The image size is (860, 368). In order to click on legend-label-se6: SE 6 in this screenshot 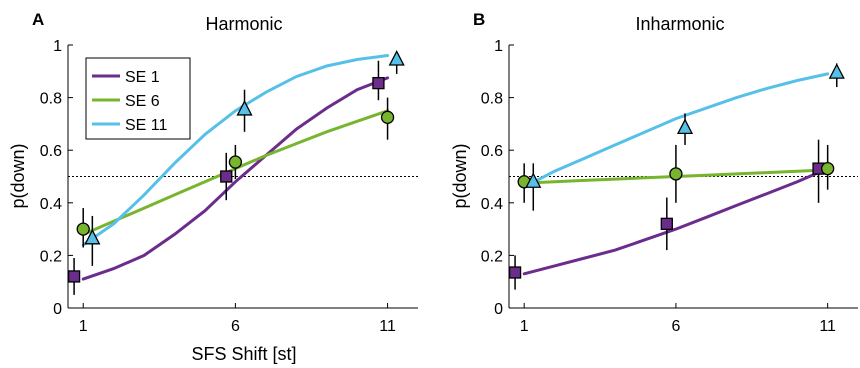, I will do `click(142, 101)`.